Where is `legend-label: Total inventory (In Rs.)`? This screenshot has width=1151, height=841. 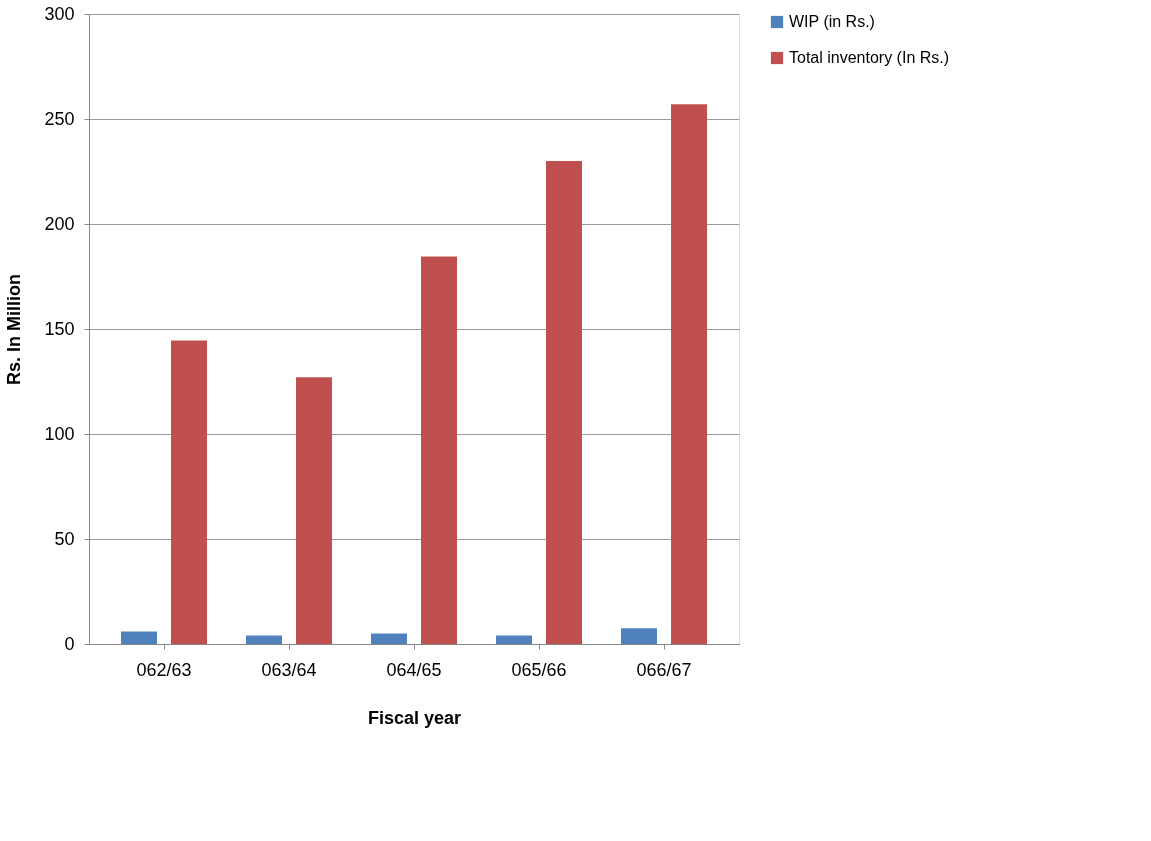
legend-label: Total inventory (In Rs.) is located at coordinates (869, 57).